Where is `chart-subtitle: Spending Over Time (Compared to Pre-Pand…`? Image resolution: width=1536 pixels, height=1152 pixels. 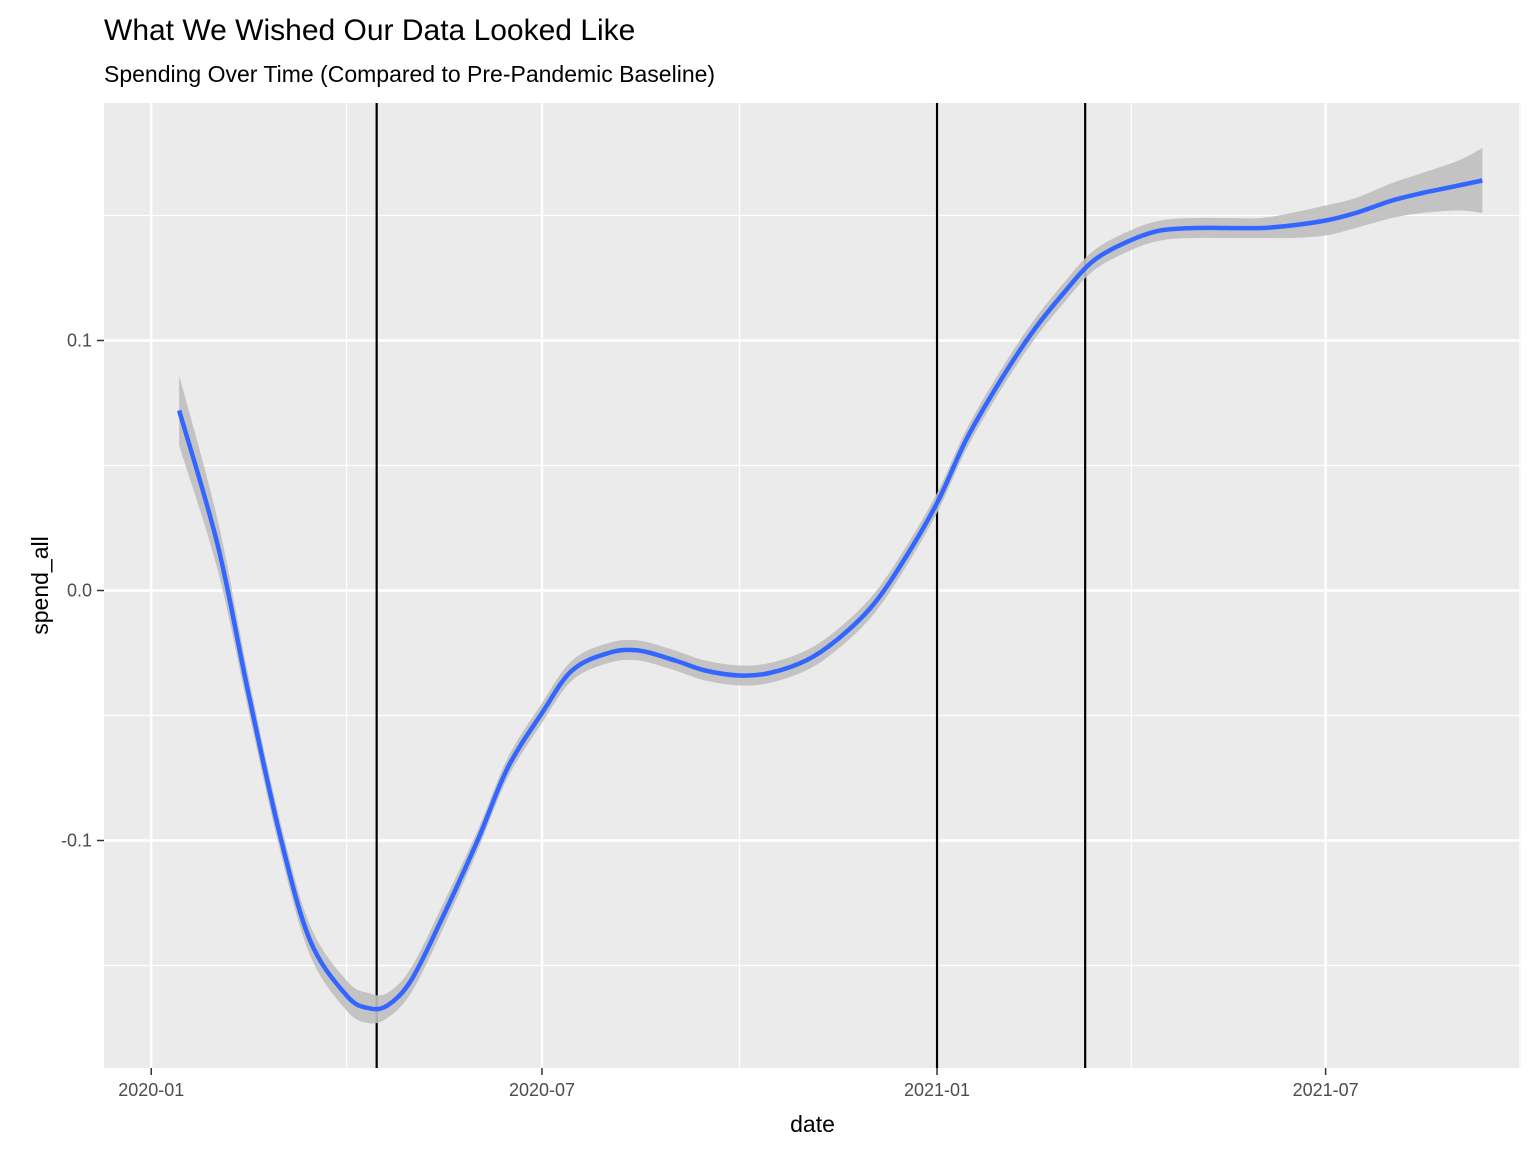
chart-subtitle: Spending Over Time (Compared to Pre-Pand… is located at coordinates (409, 74).